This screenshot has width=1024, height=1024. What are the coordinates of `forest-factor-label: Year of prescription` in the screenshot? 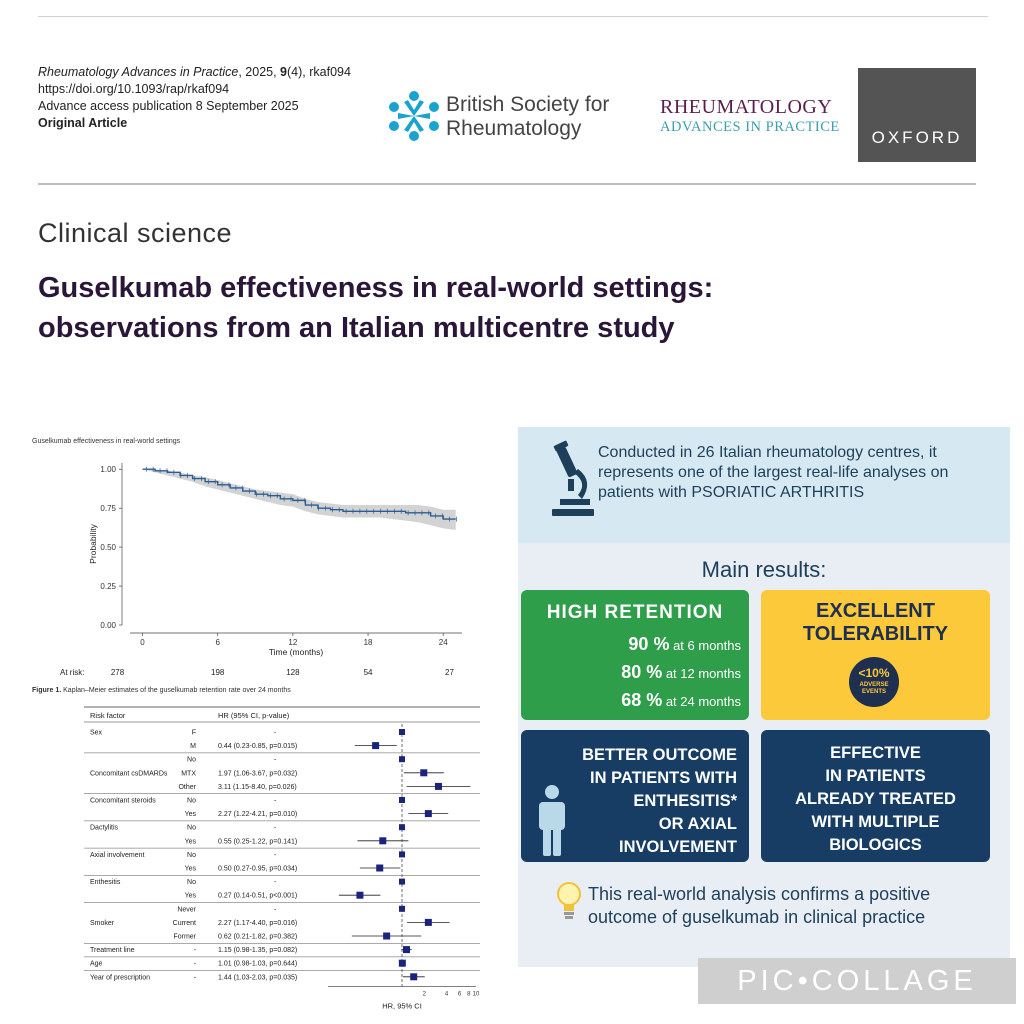 It's located at (120, 977).